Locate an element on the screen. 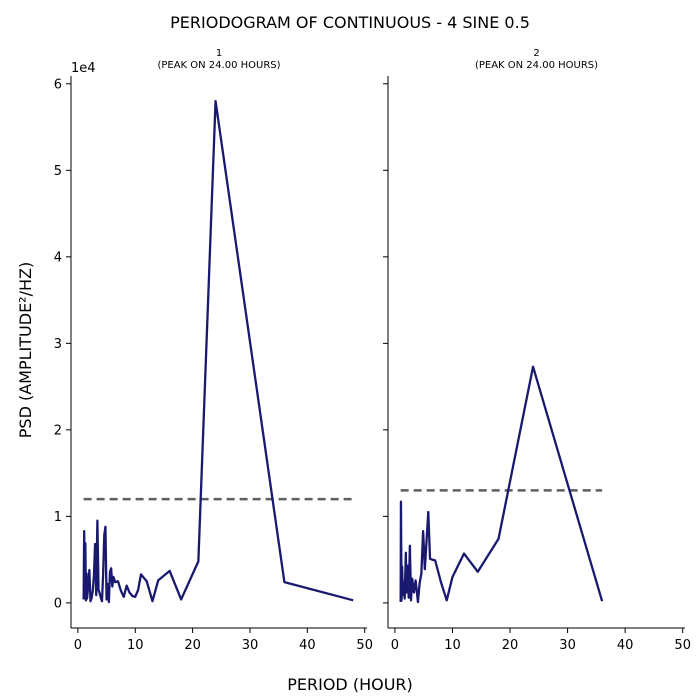 This screenshot has width=700, height=700. y-tick-label: 0 is located at coordinates (58, 603).